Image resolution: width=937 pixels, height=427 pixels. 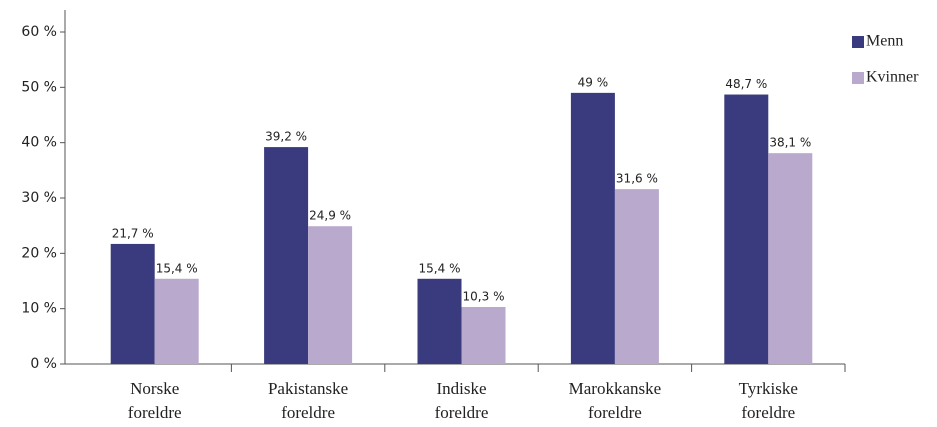 I want to click on value-label: 48,7 %, so click(x=746, y=84).